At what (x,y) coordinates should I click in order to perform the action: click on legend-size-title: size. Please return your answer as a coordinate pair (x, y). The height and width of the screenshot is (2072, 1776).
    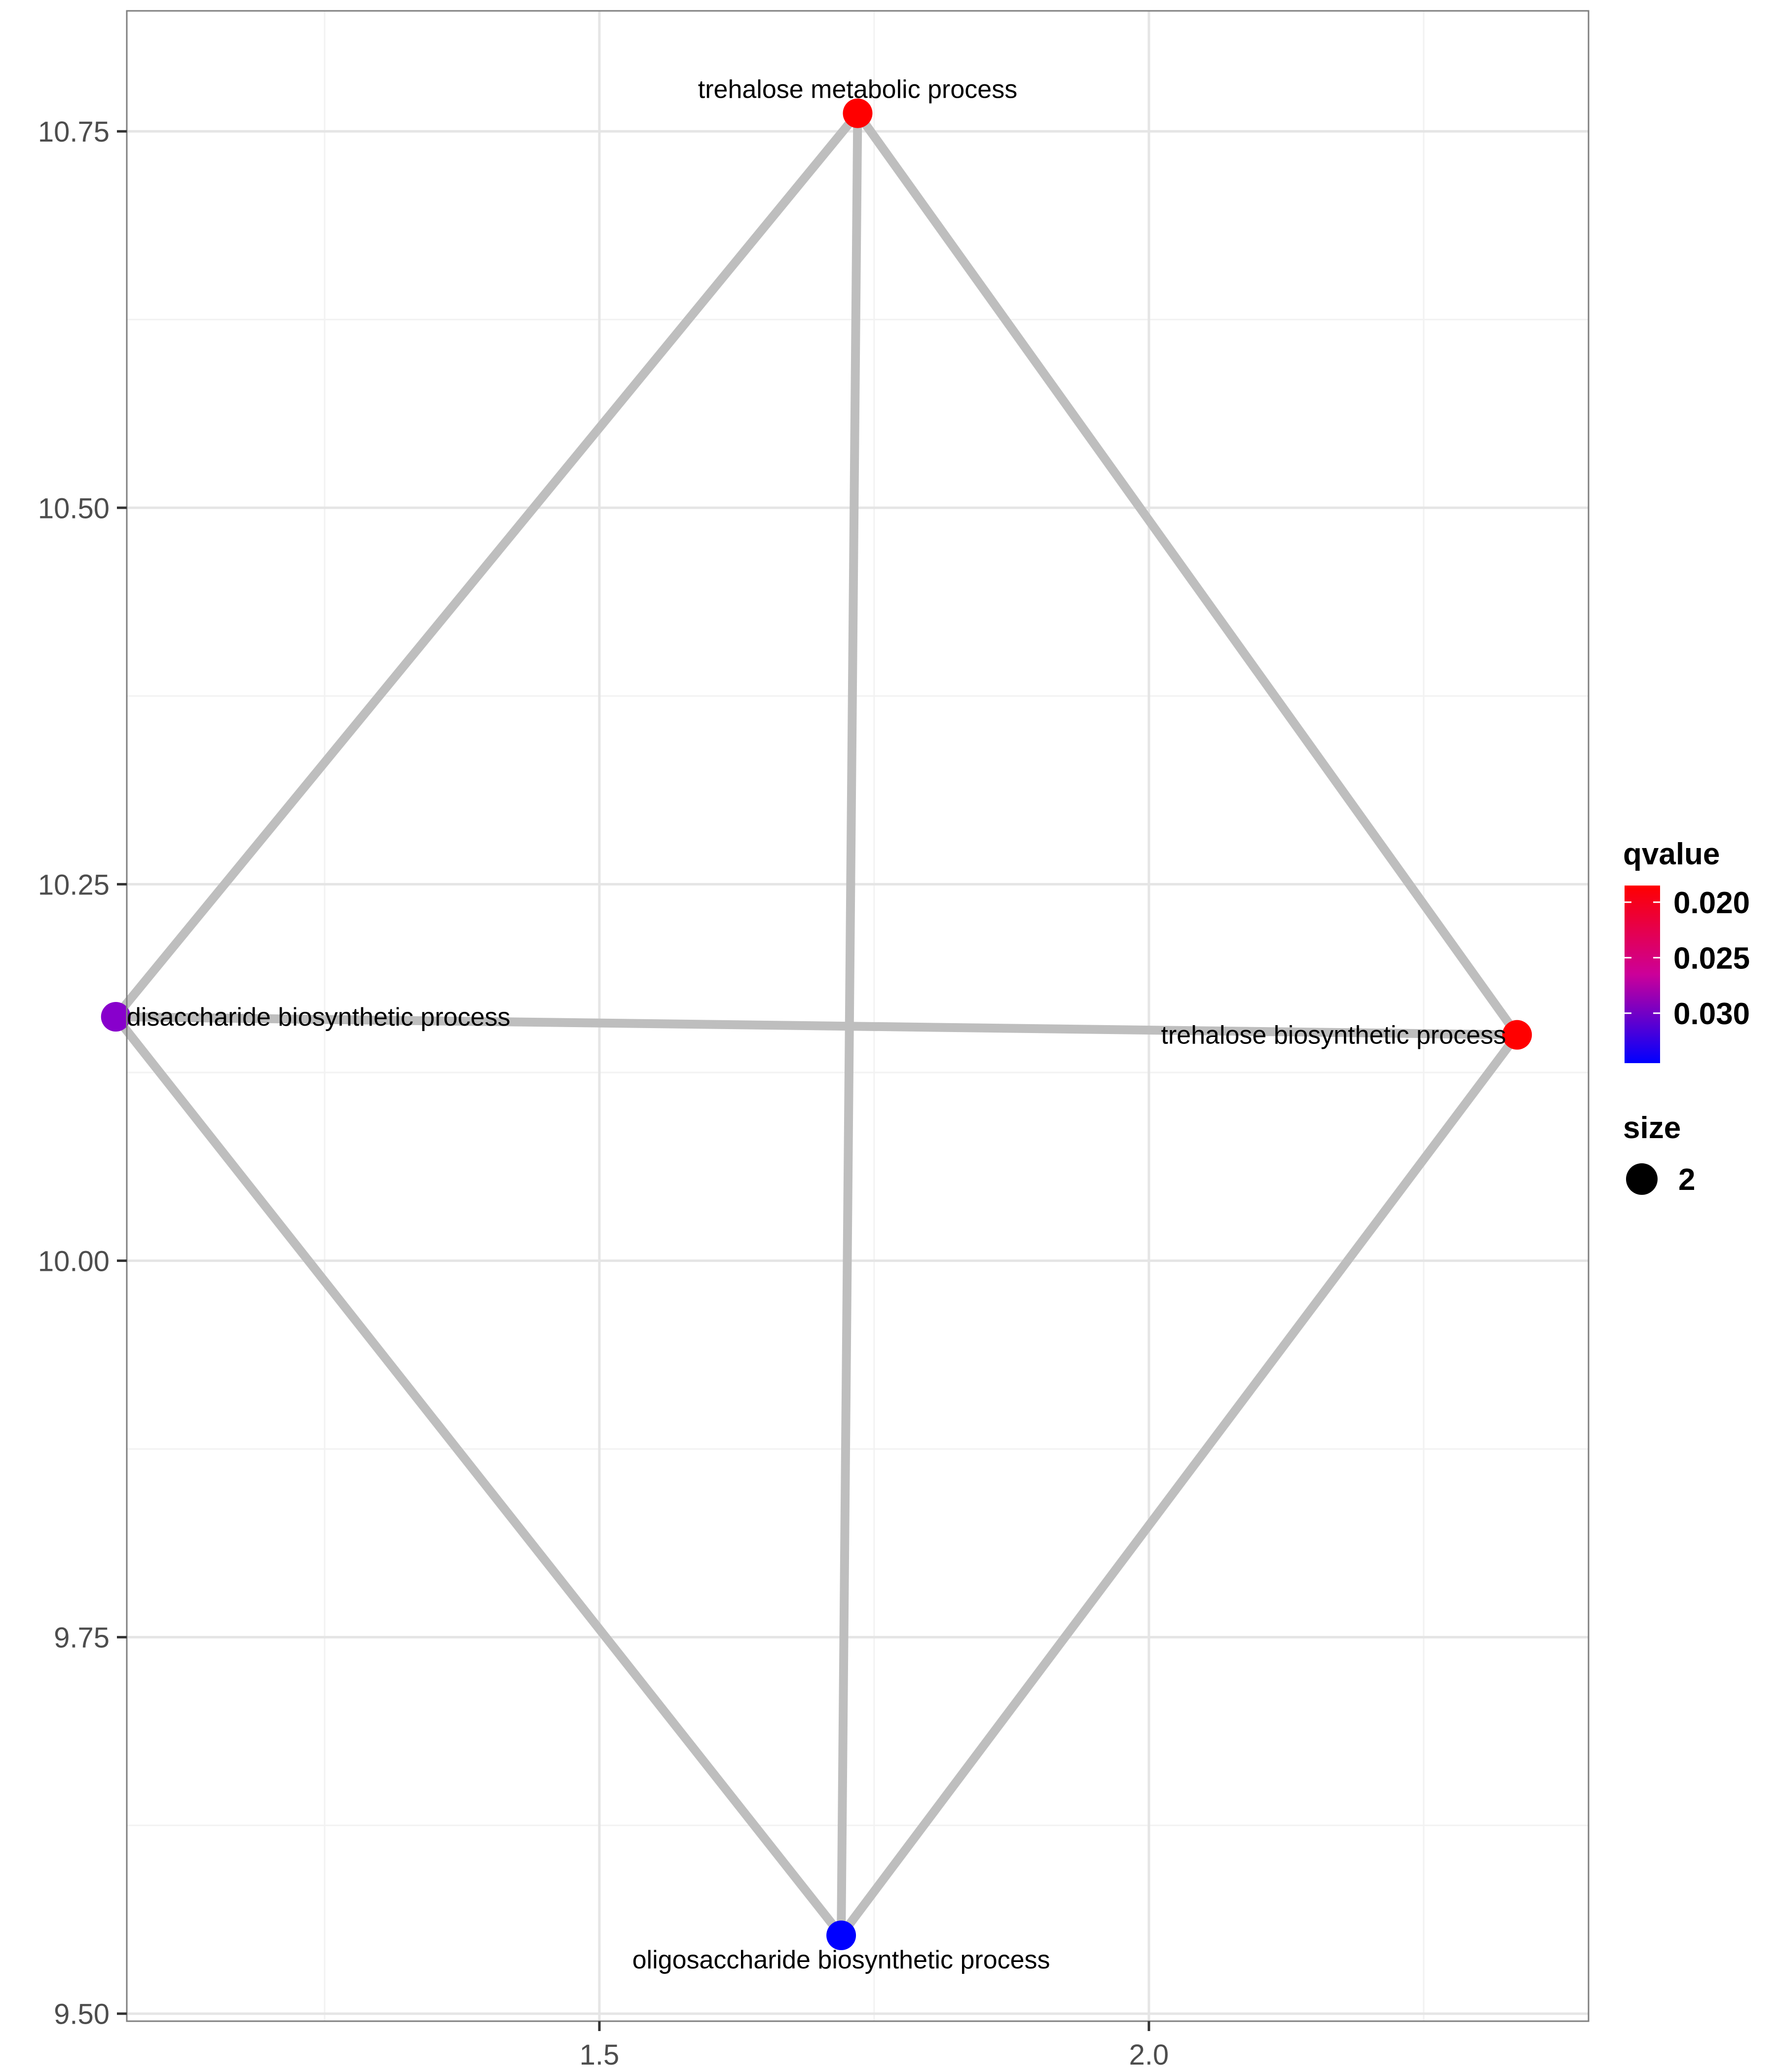
    Looking at the image, I should click on (1652, 1128).